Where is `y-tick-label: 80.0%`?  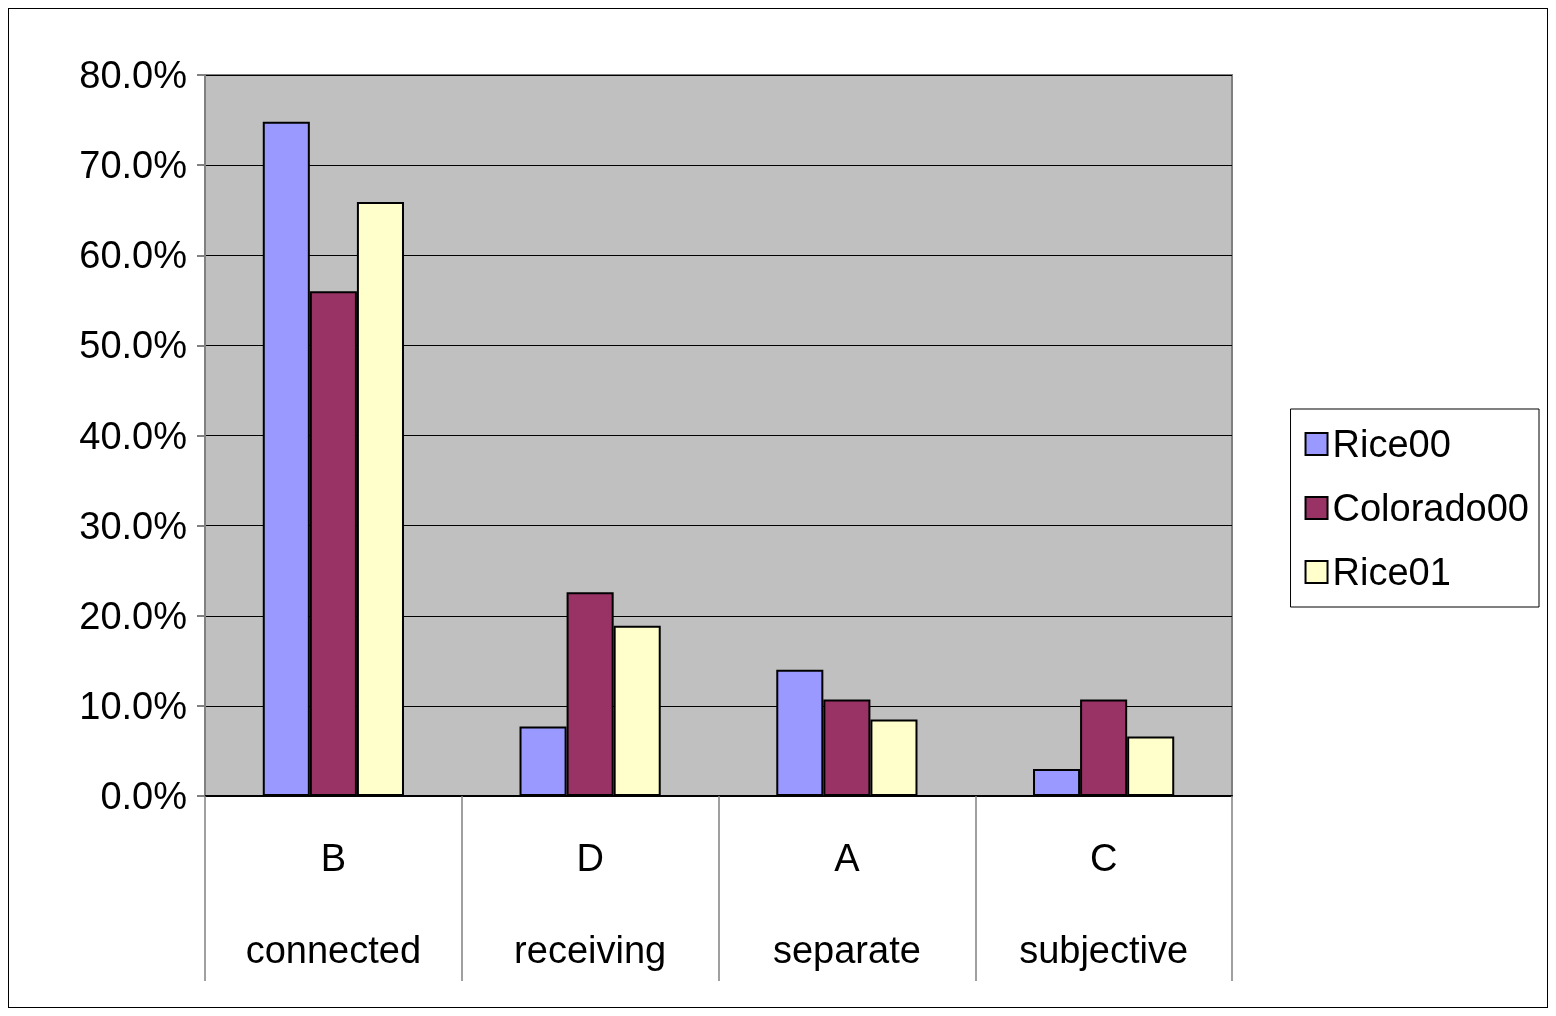 y-tick-label: 80.0% is located at coordinates (133, 75).